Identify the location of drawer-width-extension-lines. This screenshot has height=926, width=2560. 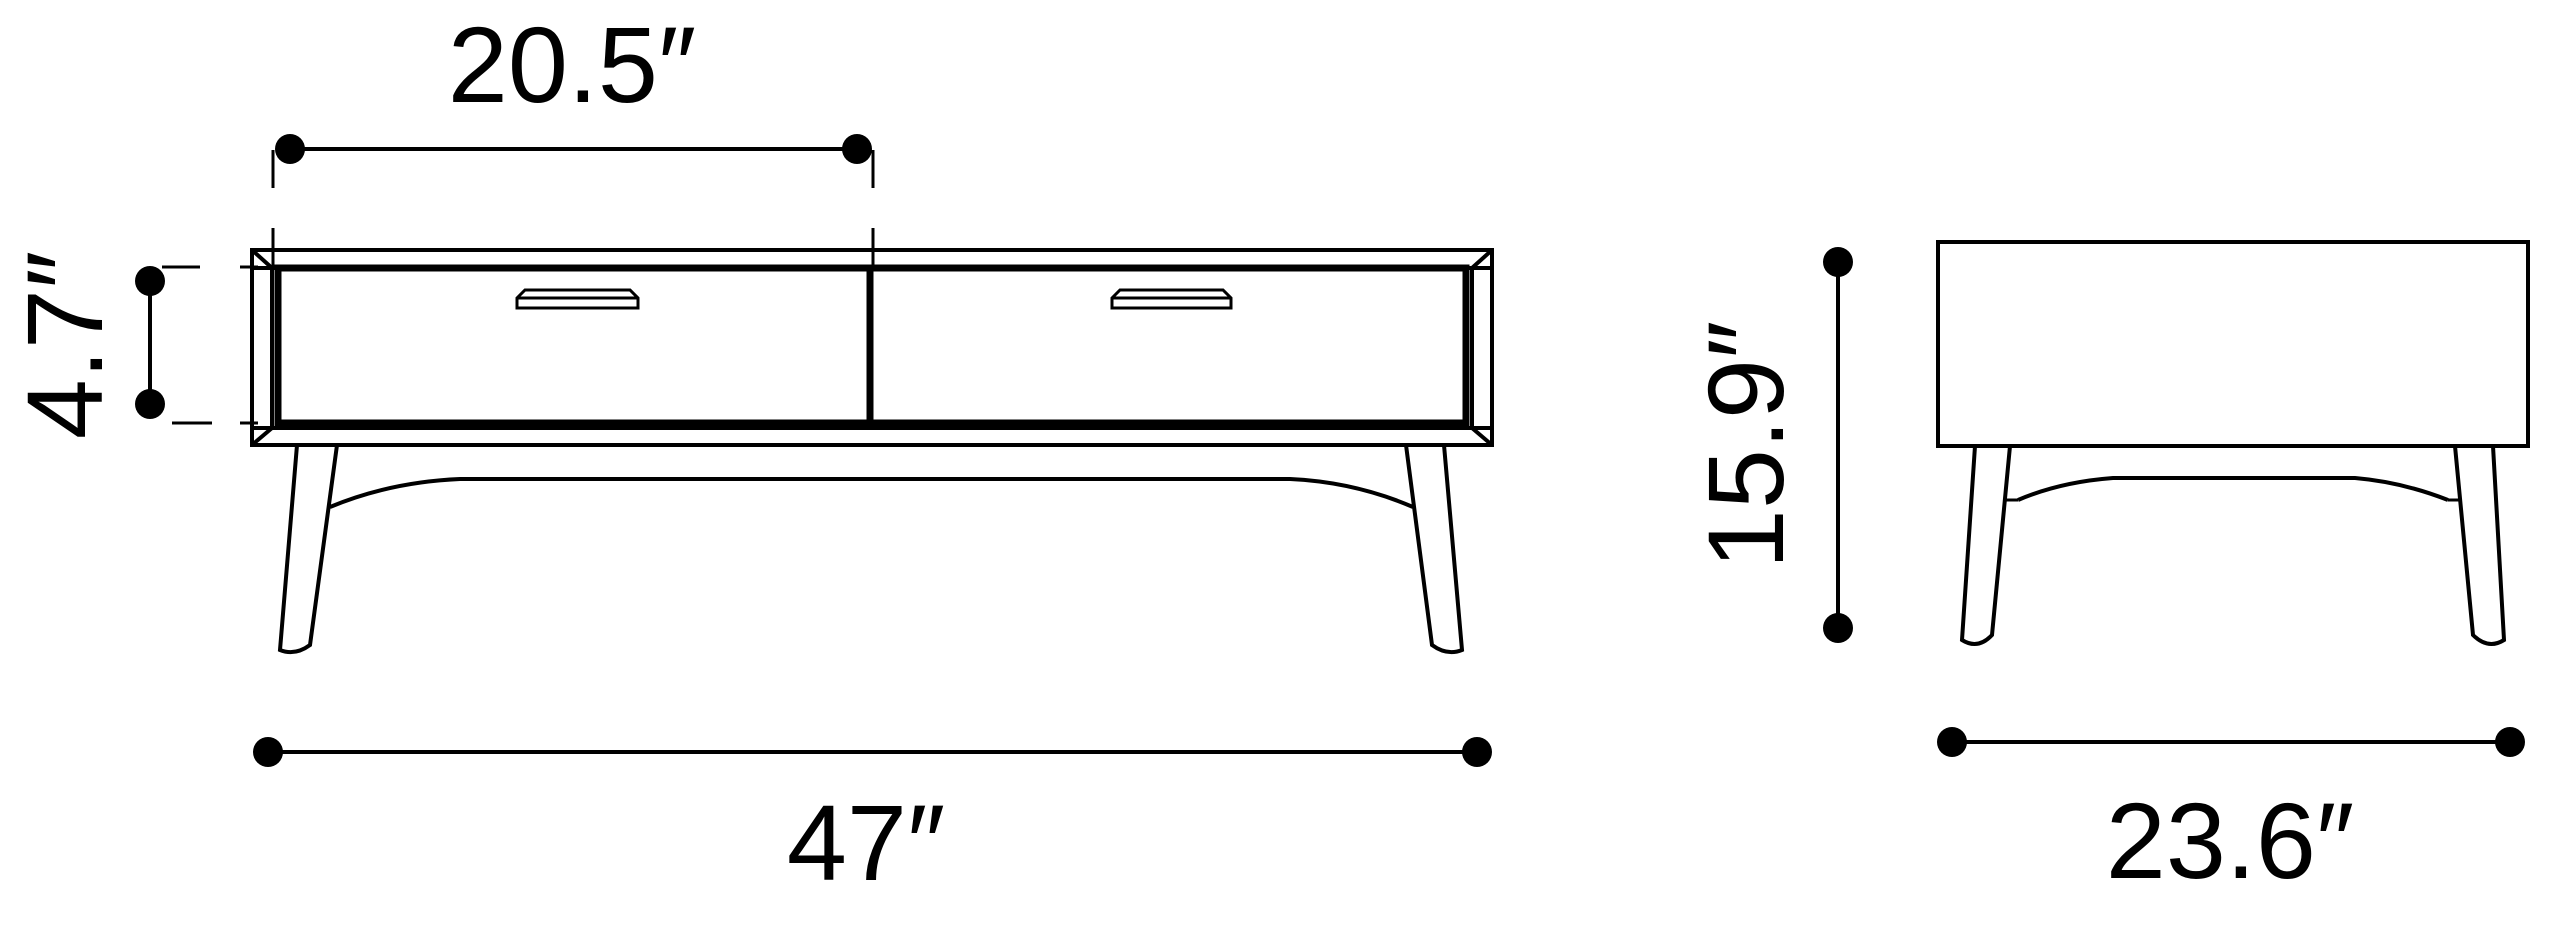
(573, 209).